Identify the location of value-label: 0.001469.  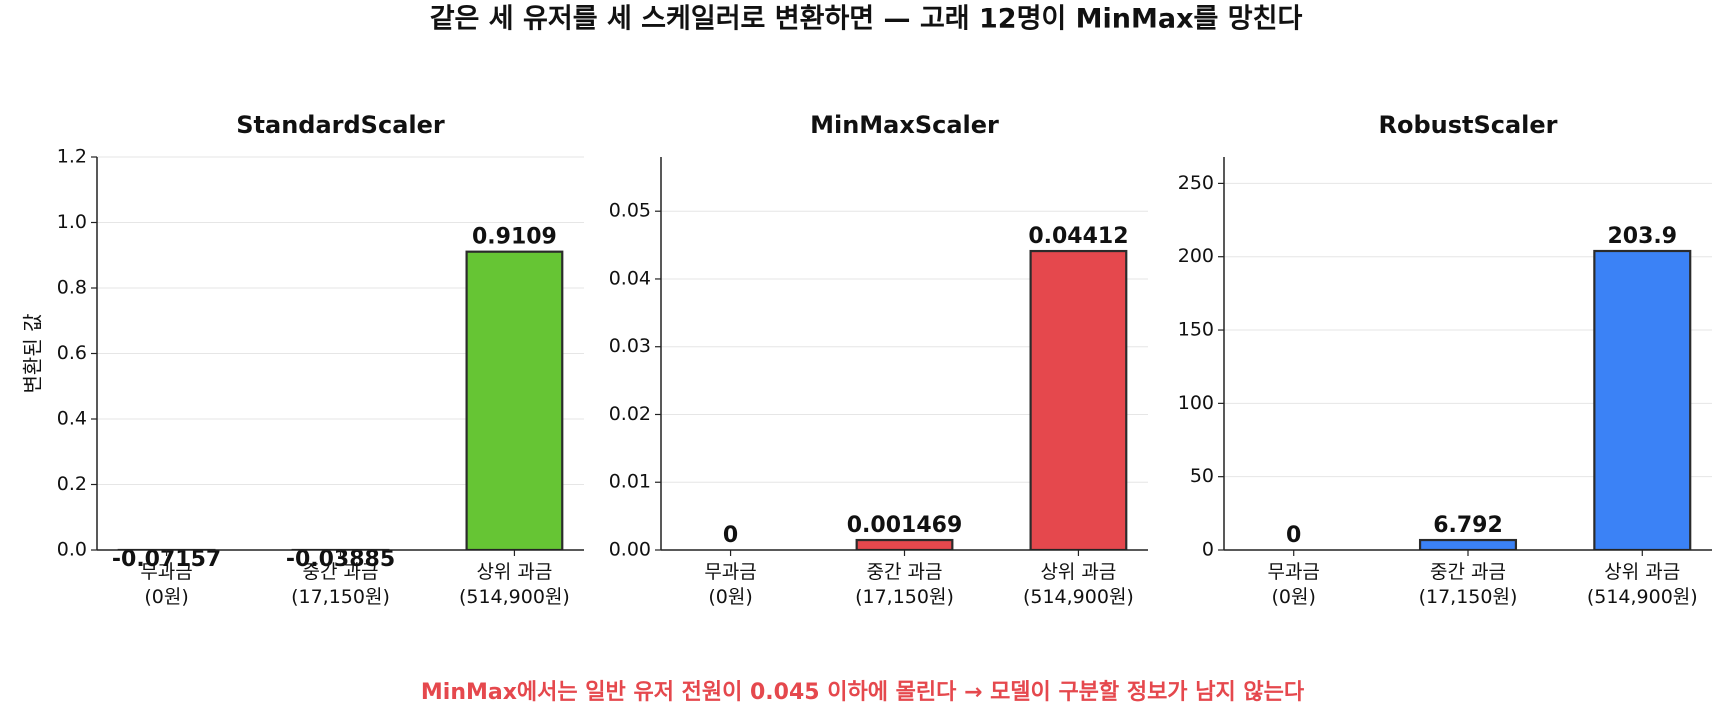
(905, 525).